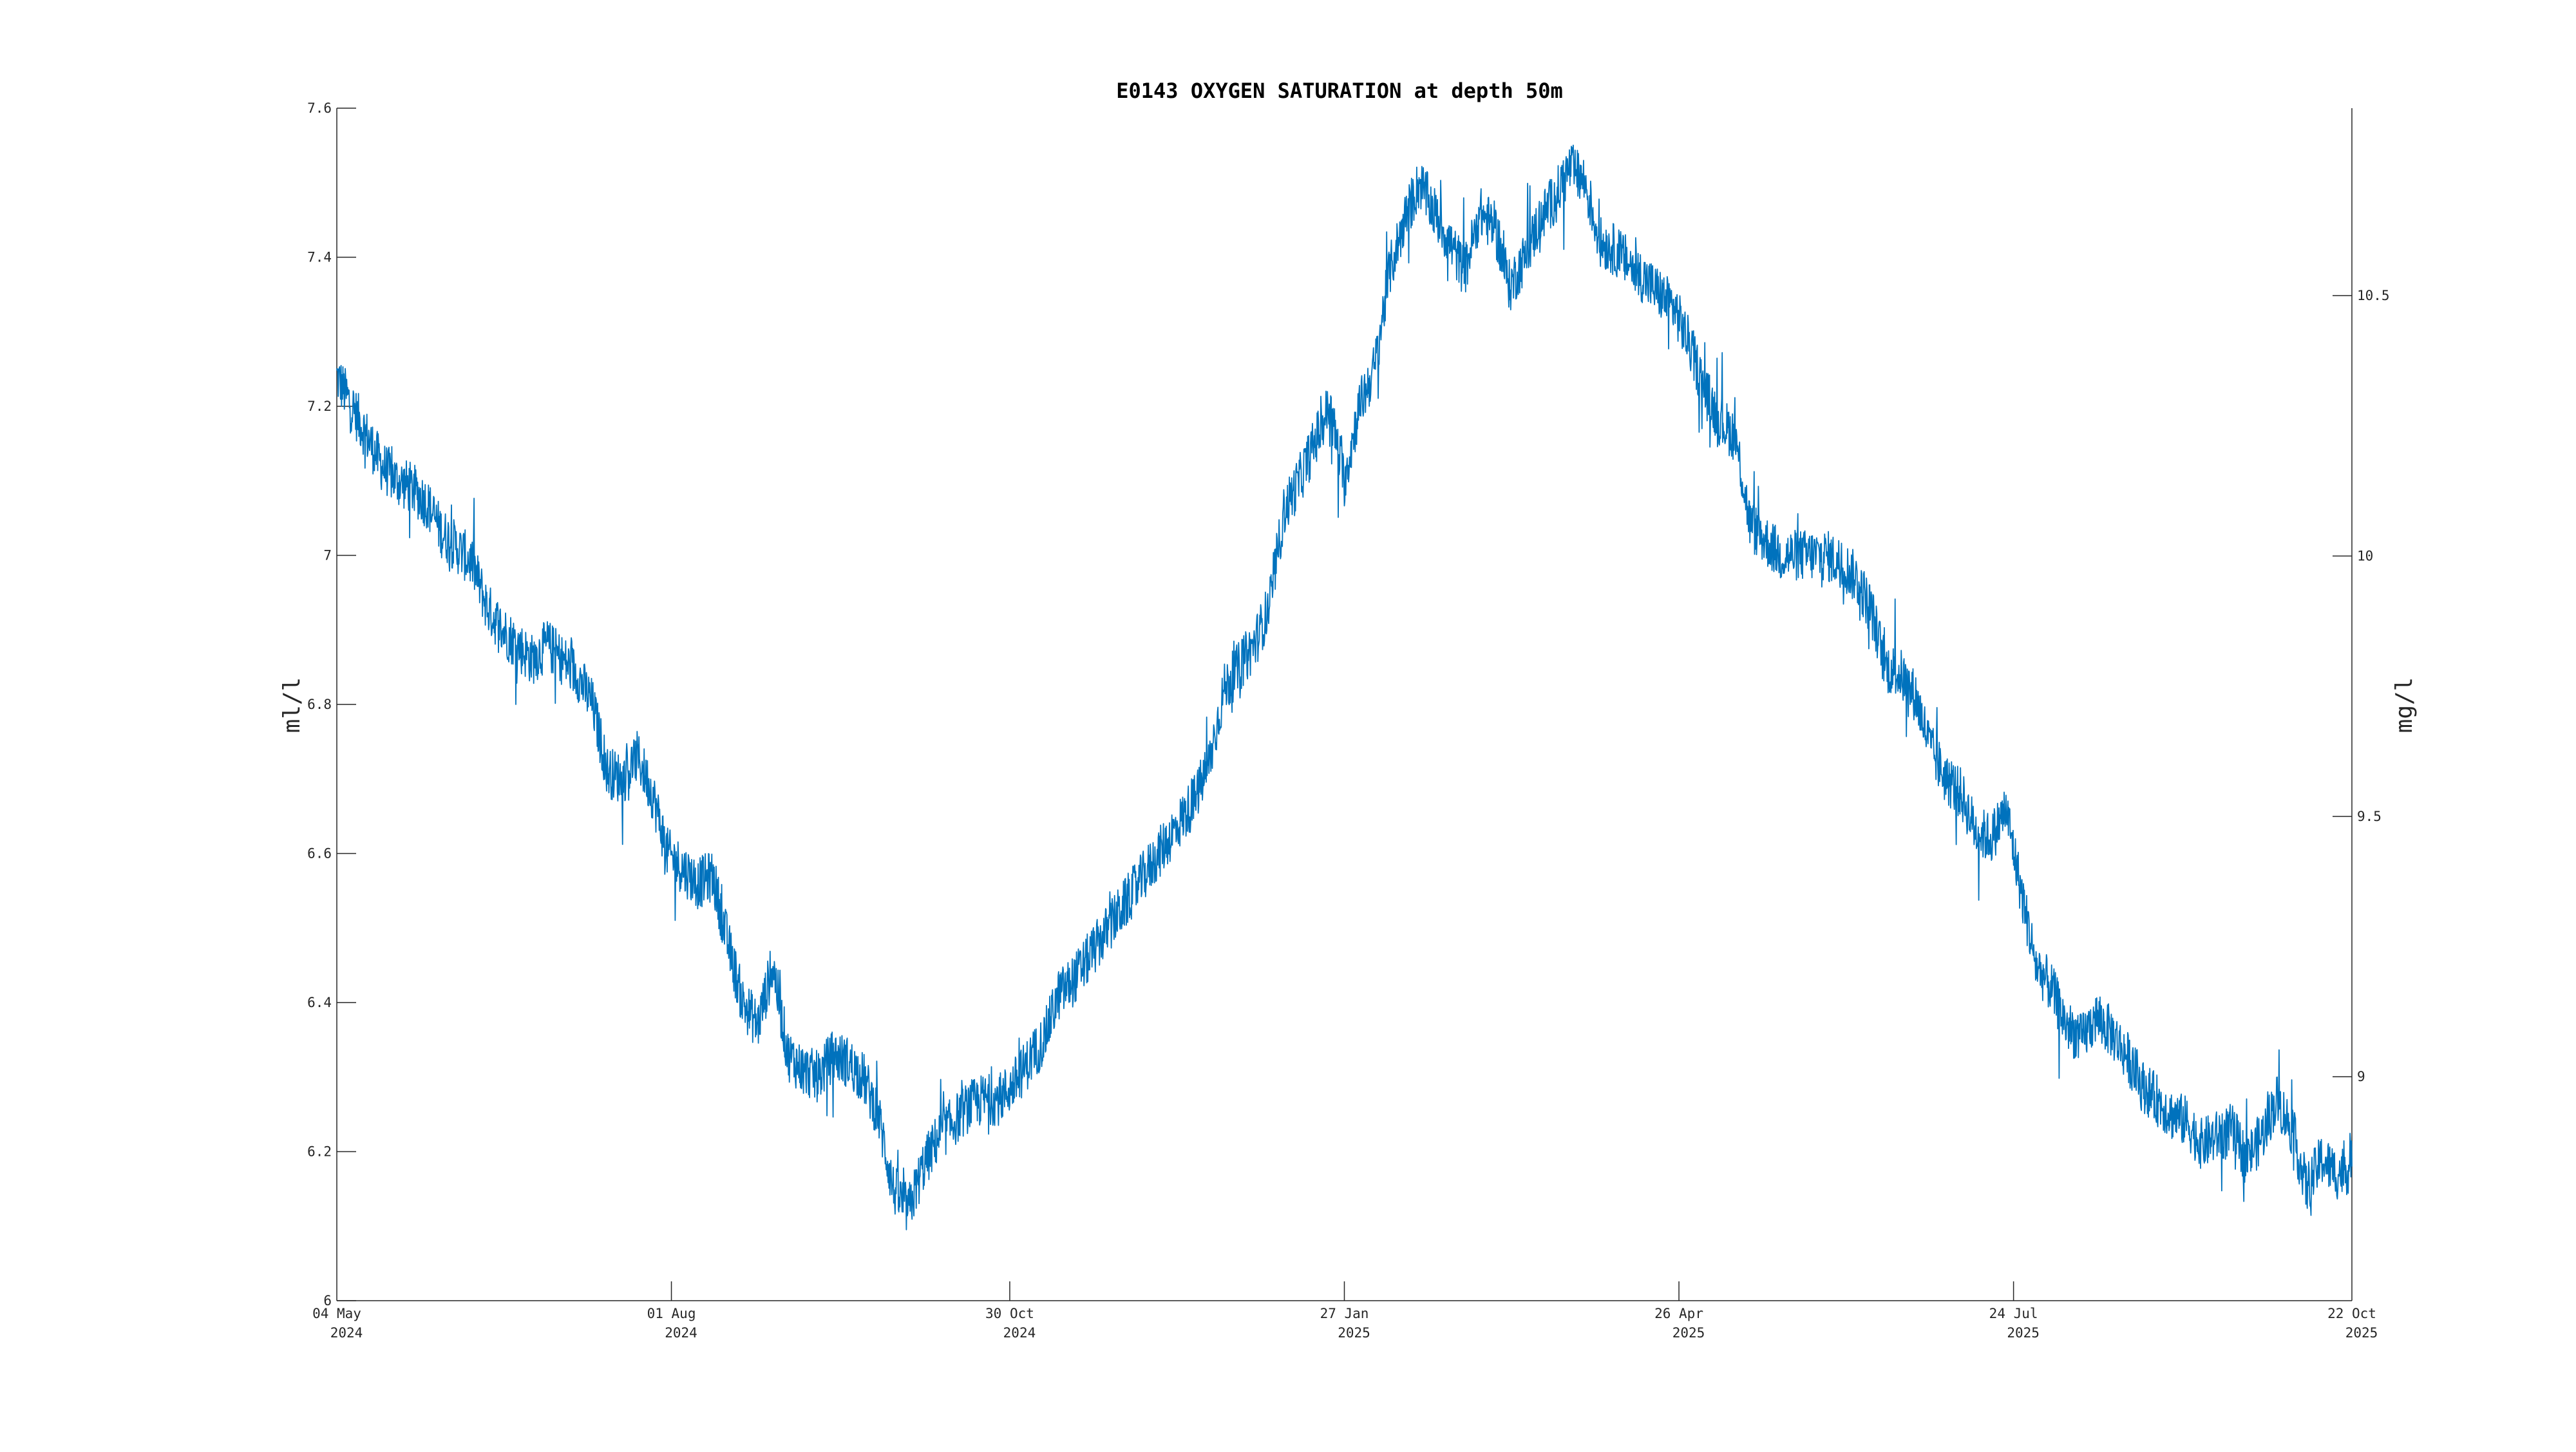 Image resolution: width=2576 pixels, height=1452 pixels. Describe the element at coordinates (336, 1313) in the screenshot. I see `x-tick-label-date: 04 May` at that location.